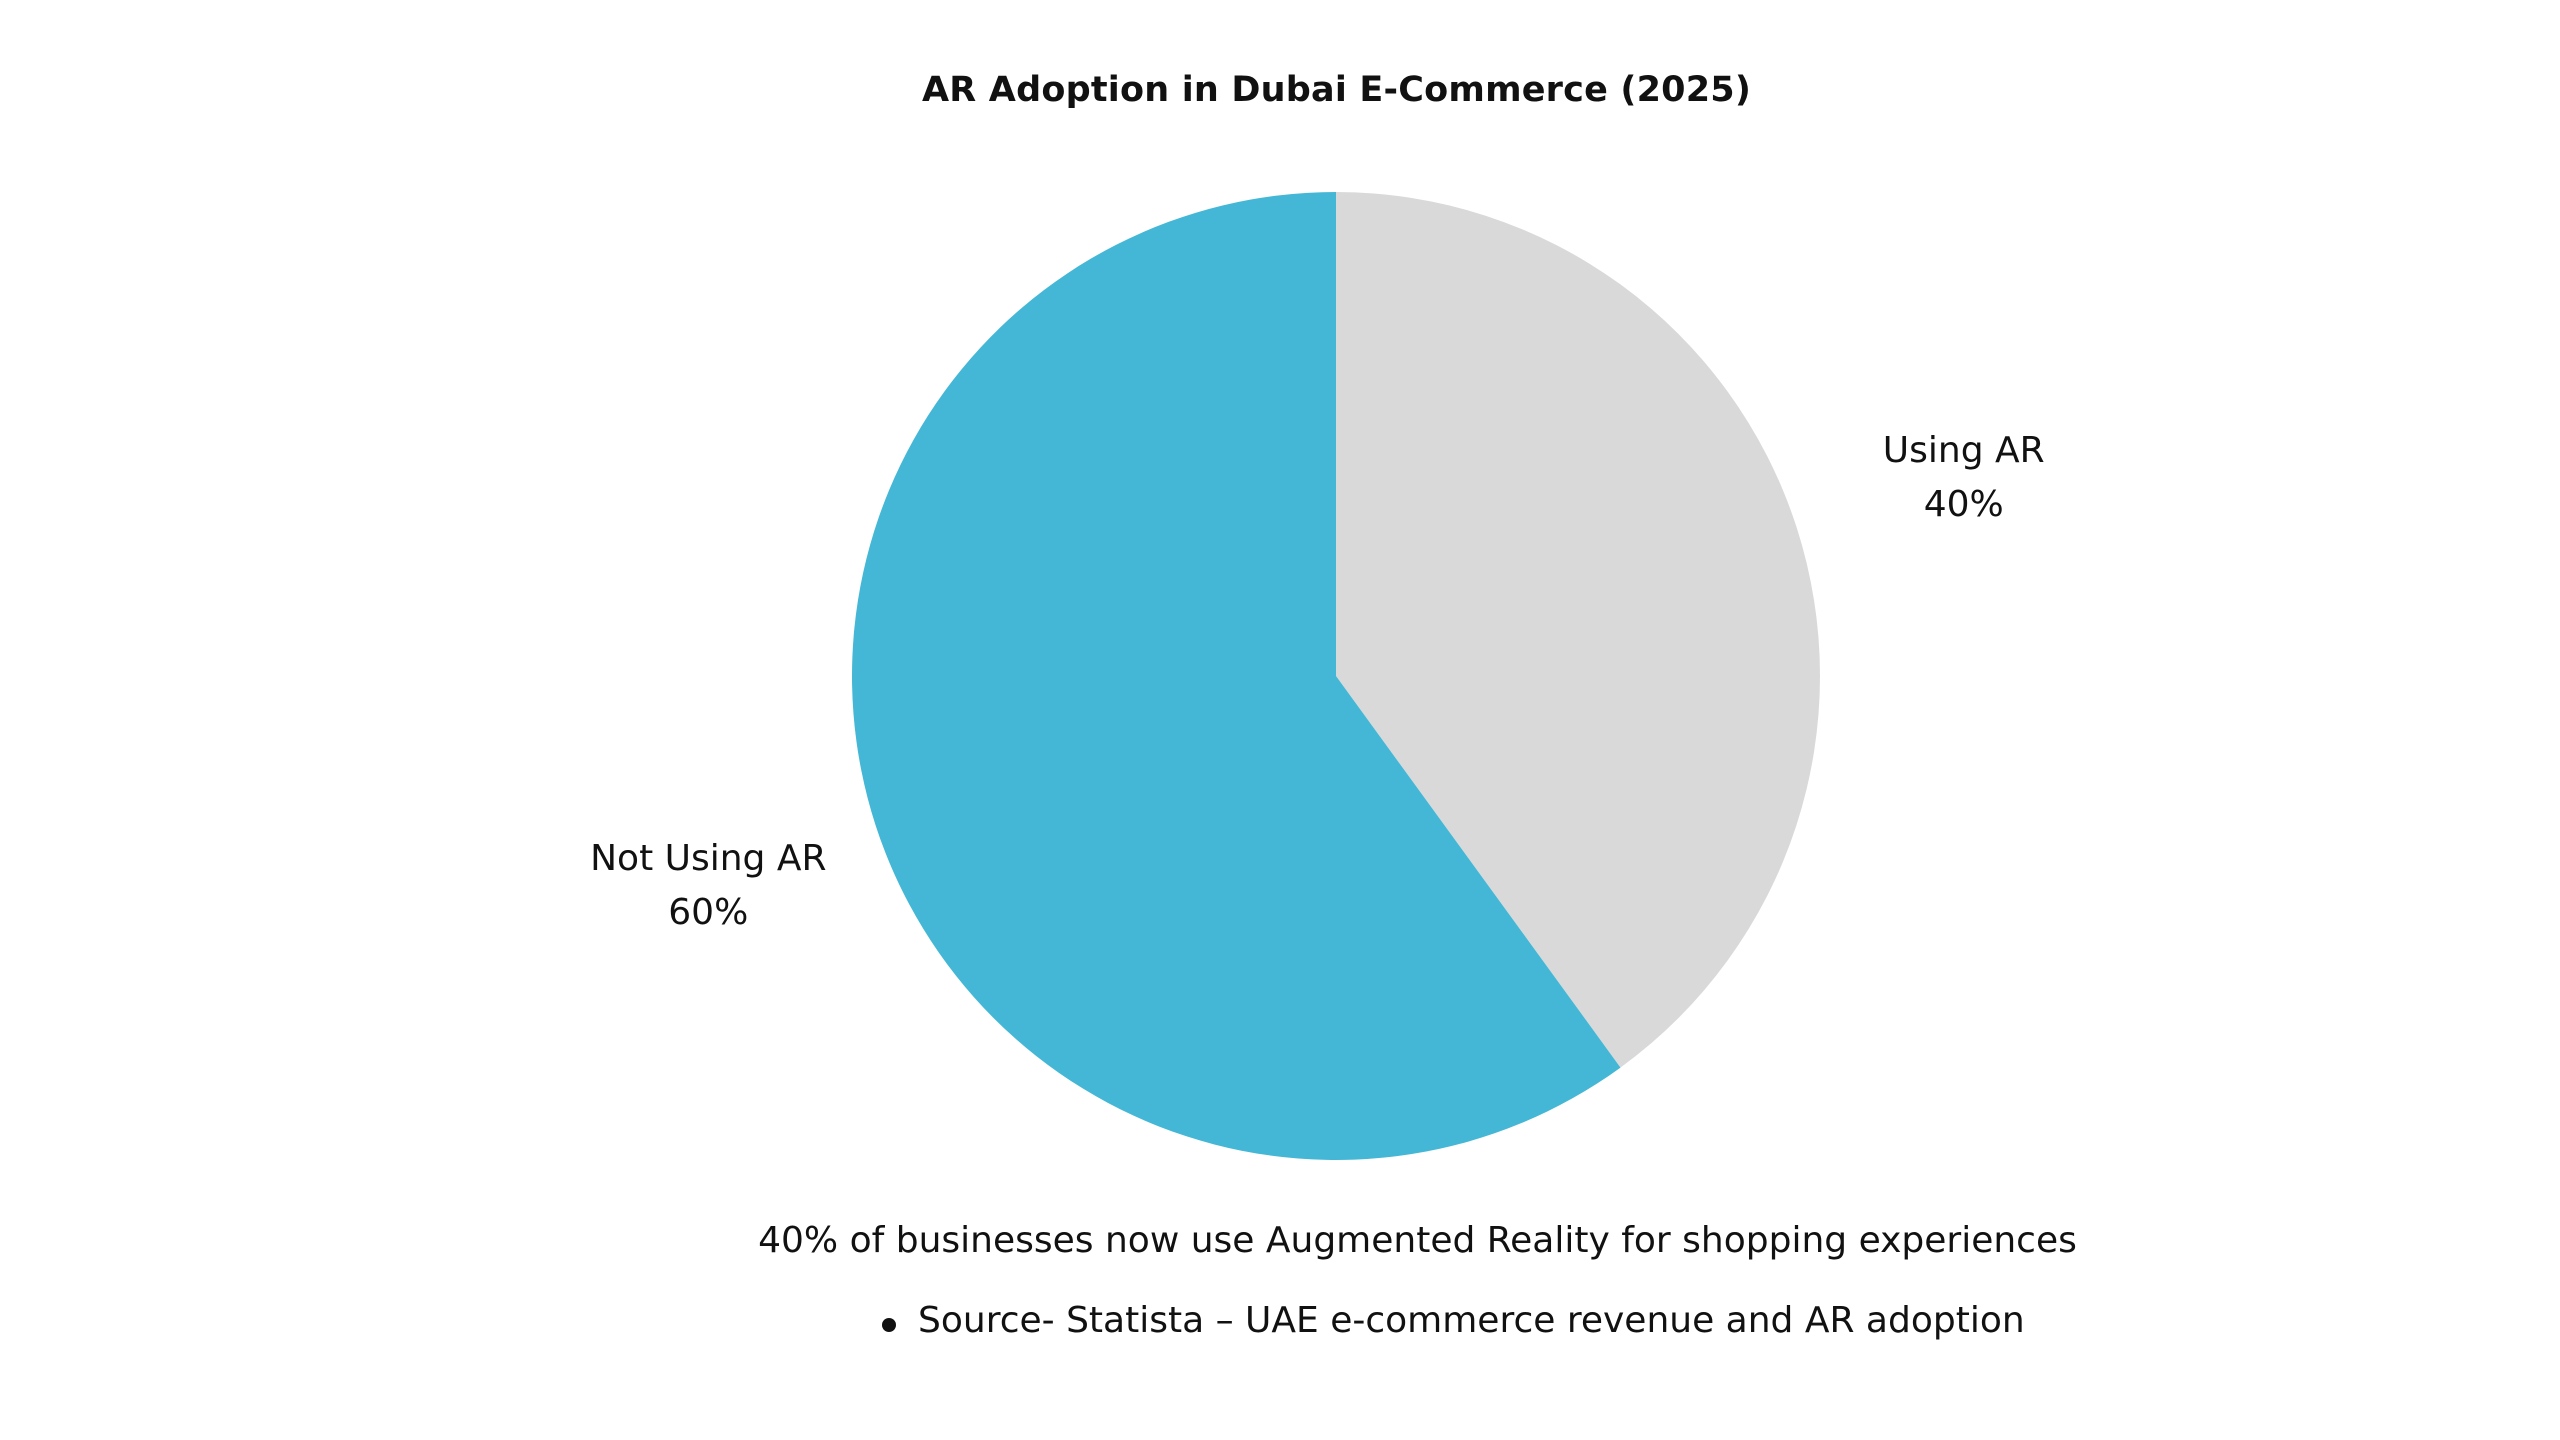  What do you see at coordinates (889, 1325) in the screenshot?
I see `bullet-icon` at bounding box center [889, 1325].